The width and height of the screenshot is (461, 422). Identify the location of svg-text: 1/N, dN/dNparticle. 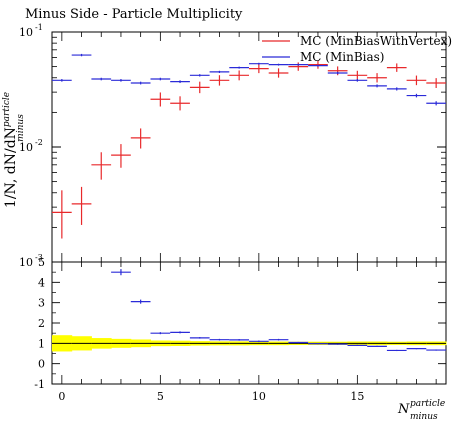
(10, 150).